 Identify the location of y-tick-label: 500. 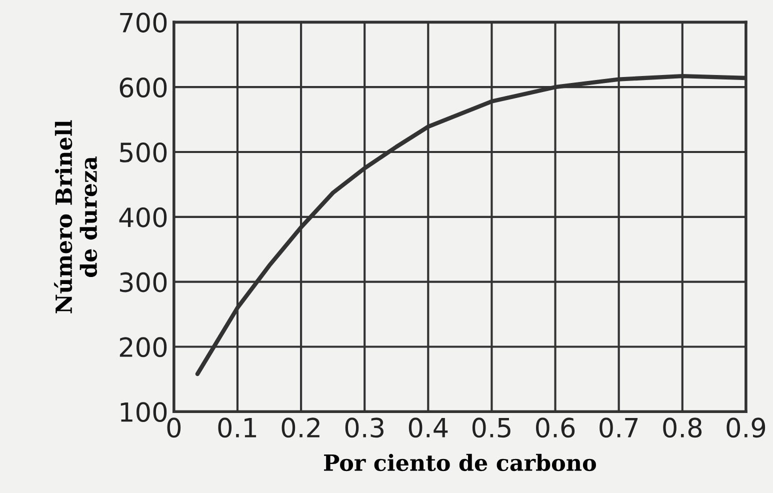
(143, 152).